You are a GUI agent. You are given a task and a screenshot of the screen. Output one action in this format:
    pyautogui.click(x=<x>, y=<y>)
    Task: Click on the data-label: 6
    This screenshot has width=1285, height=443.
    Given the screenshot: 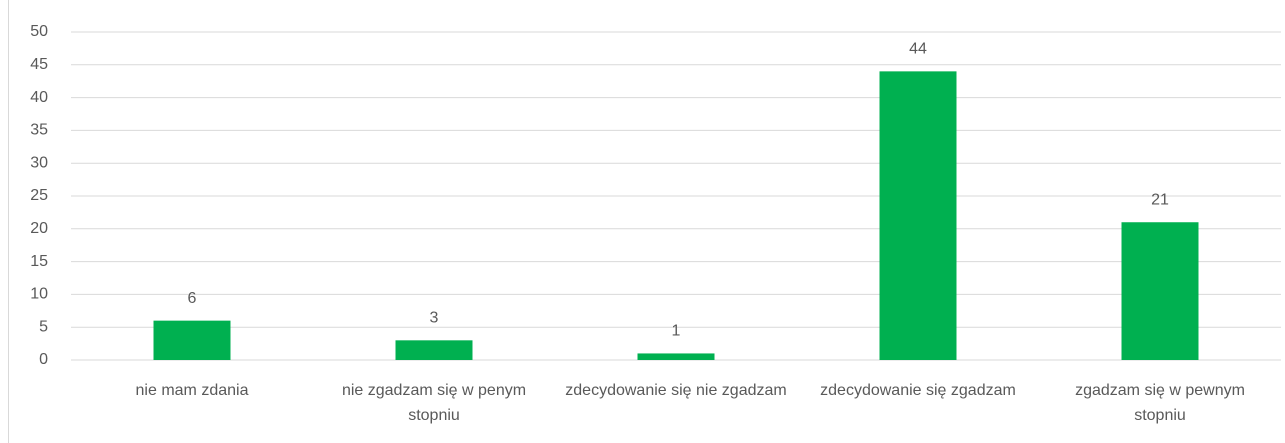 What is the action you would take?
    pyautogui.click(x=192, y=298)
    